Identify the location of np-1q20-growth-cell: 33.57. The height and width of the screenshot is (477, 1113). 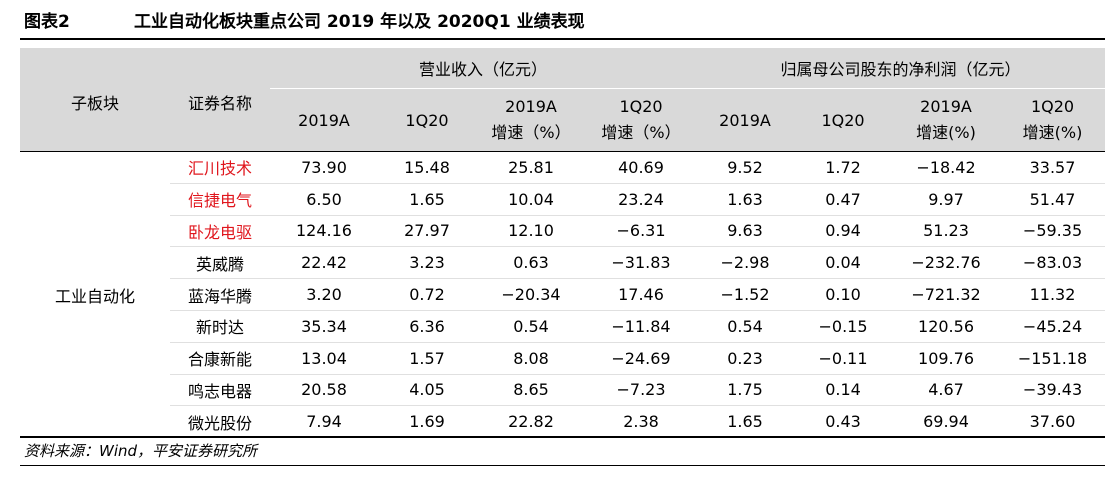
(1053, 167).